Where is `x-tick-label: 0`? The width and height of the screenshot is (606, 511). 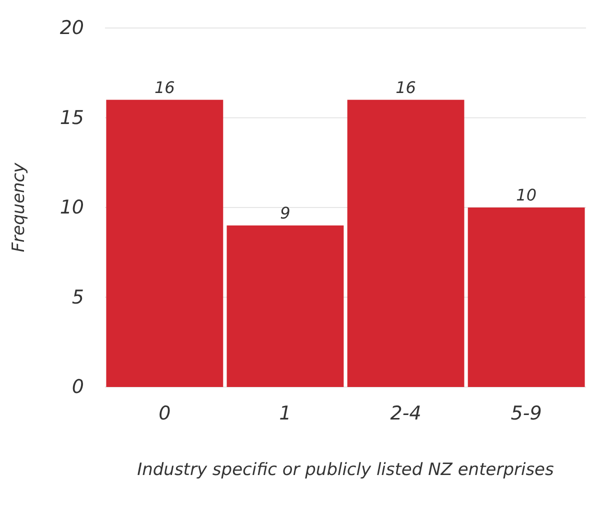
x-tick-label: 0 is located at coordinates (164, 413).